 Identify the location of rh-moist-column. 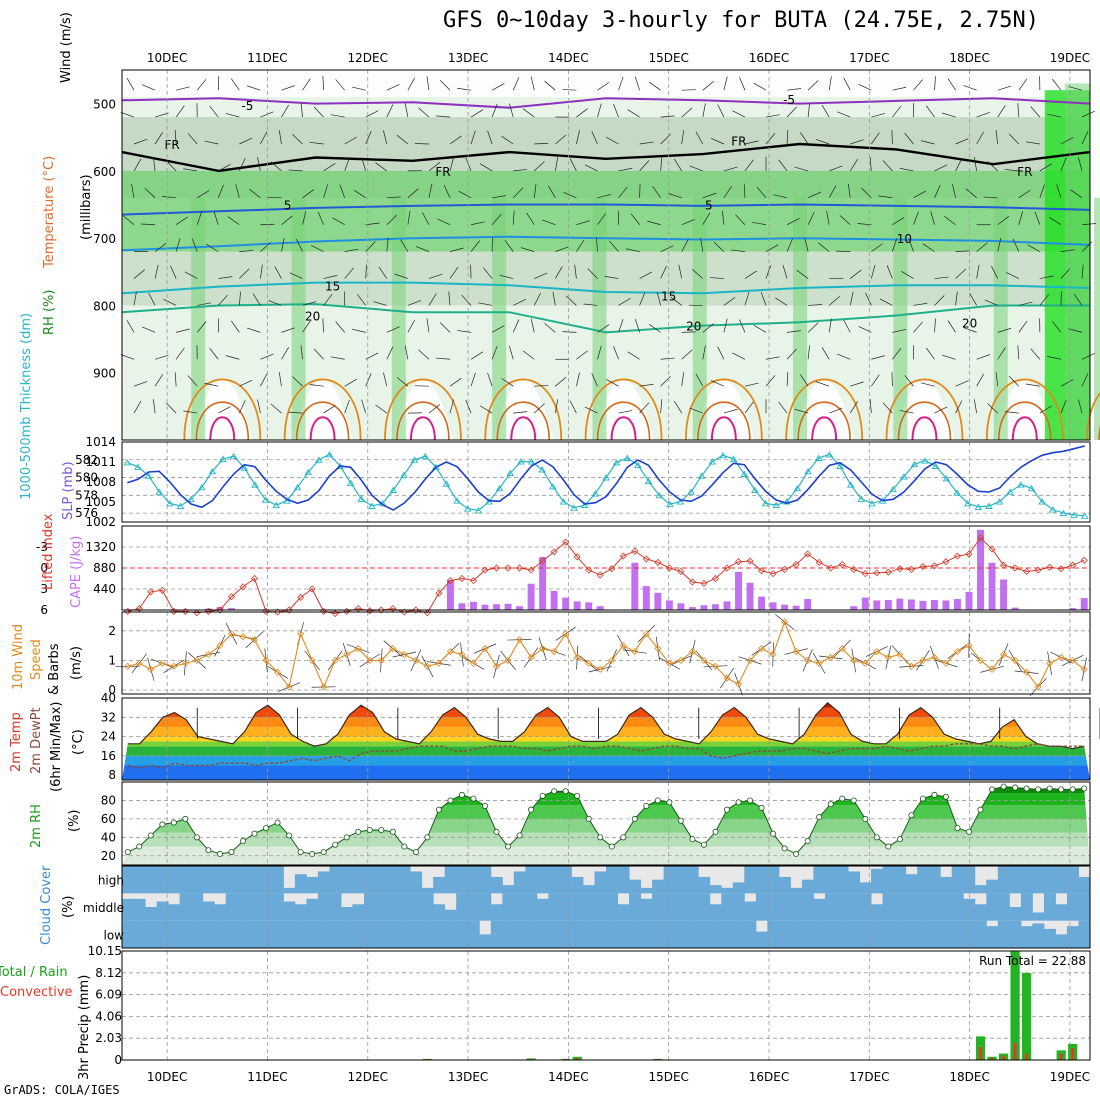
(599, 318).